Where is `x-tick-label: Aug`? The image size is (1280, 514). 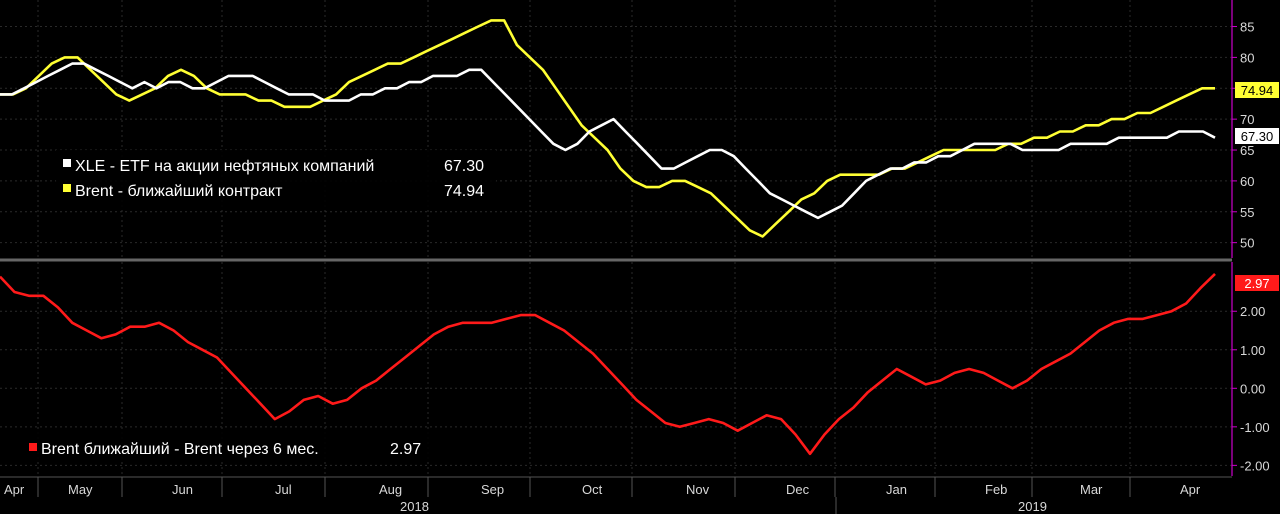 x-tick-label: Aug is located at coordinates (390, 489).